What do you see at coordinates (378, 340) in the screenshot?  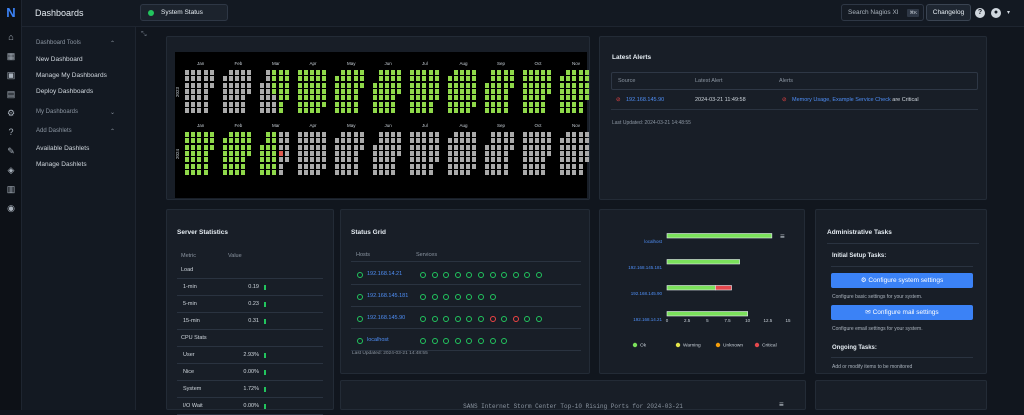 I see `host-link: localhost` at bounding box center [378, 340].